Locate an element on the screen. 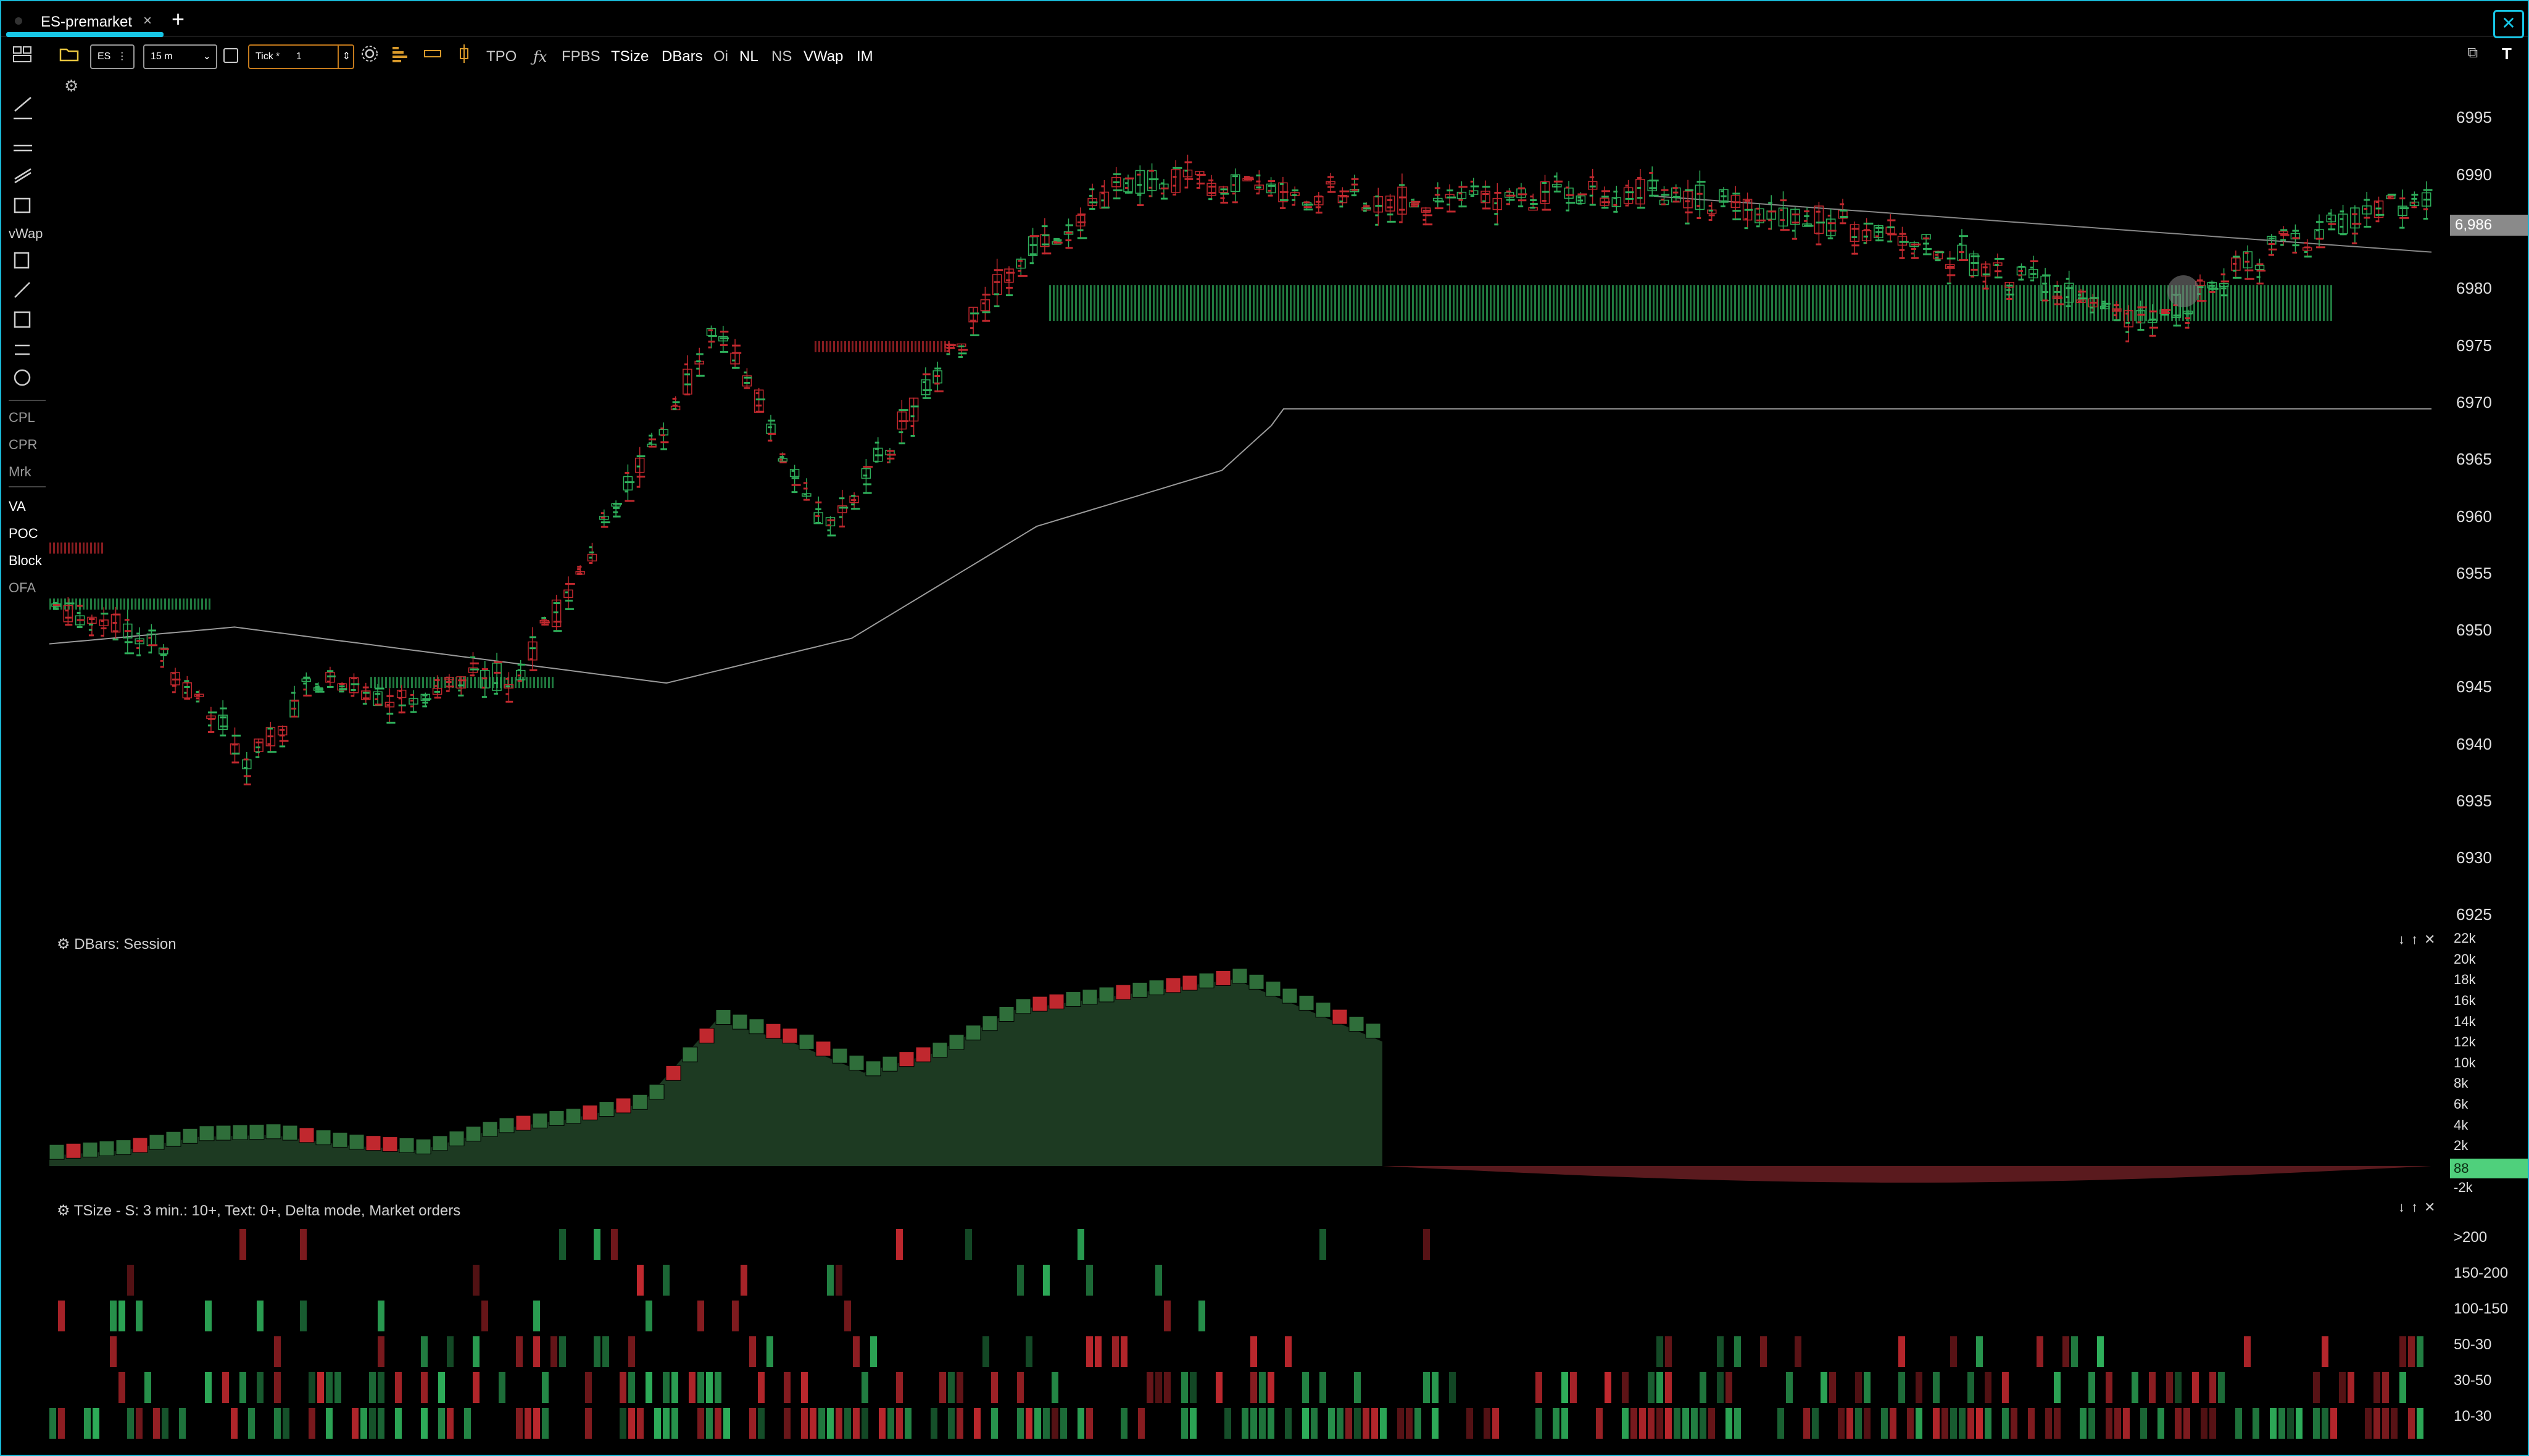  tick-input: Tick * 1 ⇕ is located at coordinates (301, 57).